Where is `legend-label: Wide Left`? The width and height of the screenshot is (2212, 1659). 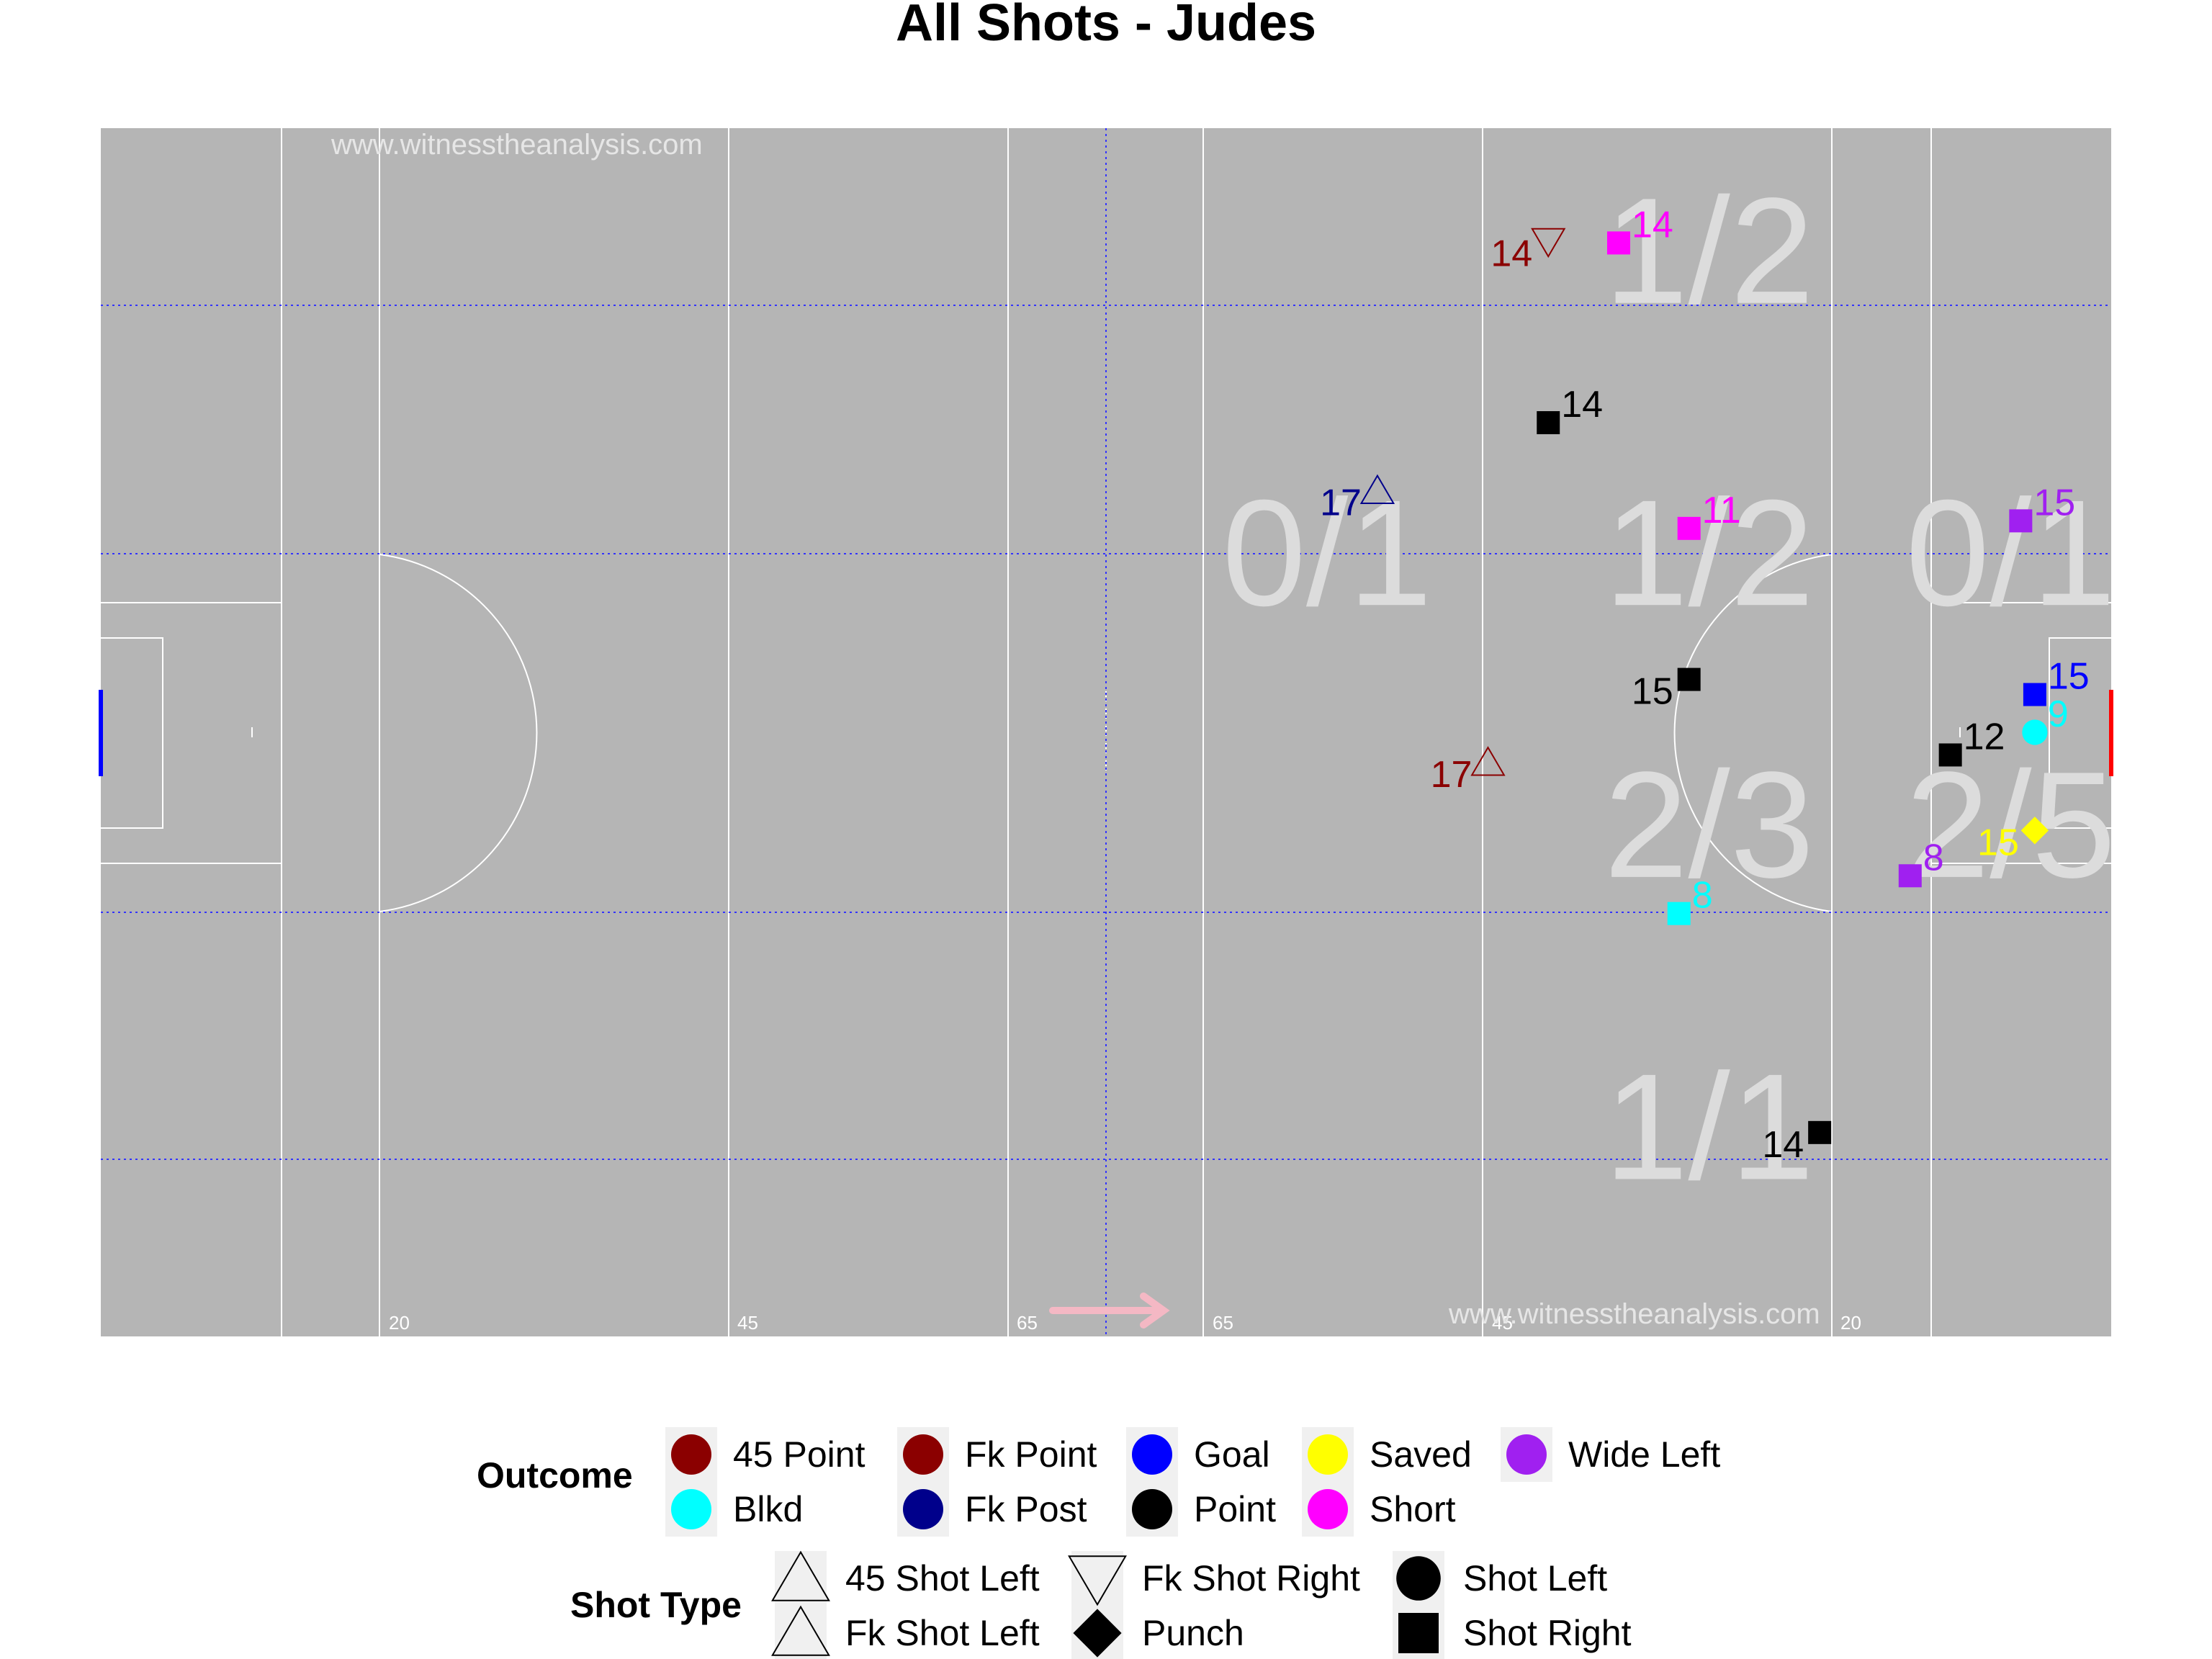
legend-label: Wide Left is located at coordinates (1644, 1454).